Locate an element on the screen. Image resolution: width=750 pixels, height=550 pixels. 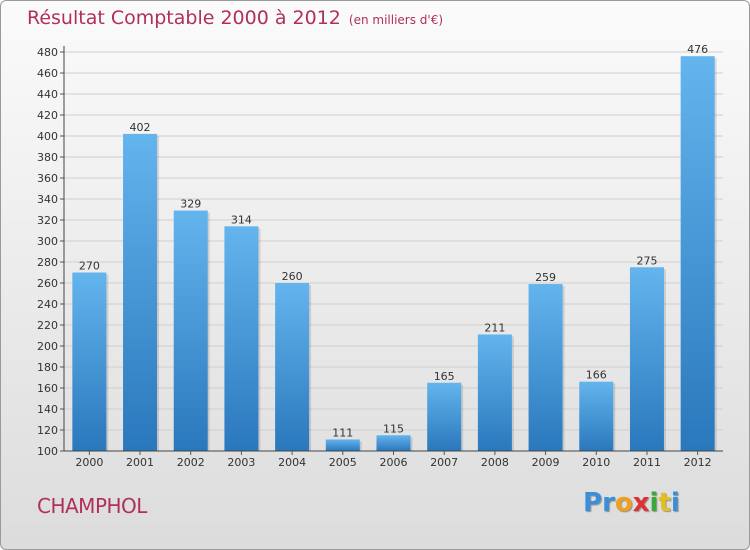
bar-2008 is located at coordinates (494, 392).